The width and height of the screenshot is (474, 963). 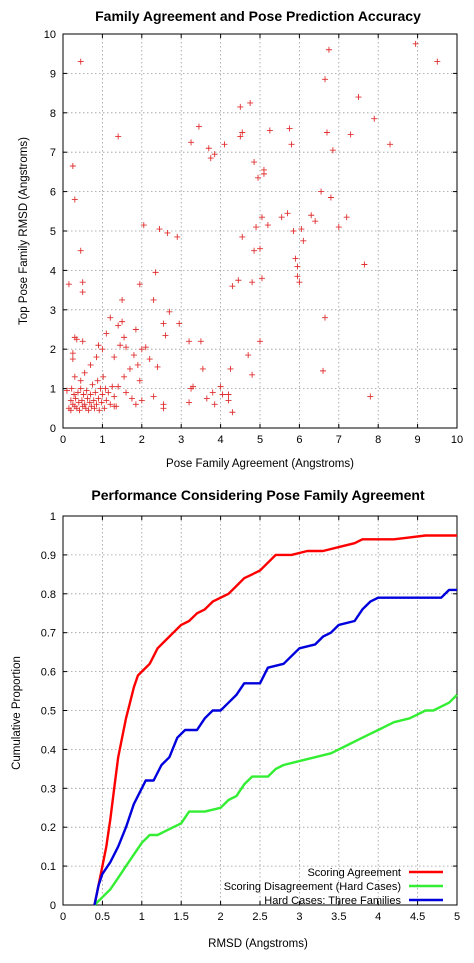 What do you see at coordinates (142, 917) in the screenshot?
I see `line-x-tick-label: 1` at bounding box center [142, 917].